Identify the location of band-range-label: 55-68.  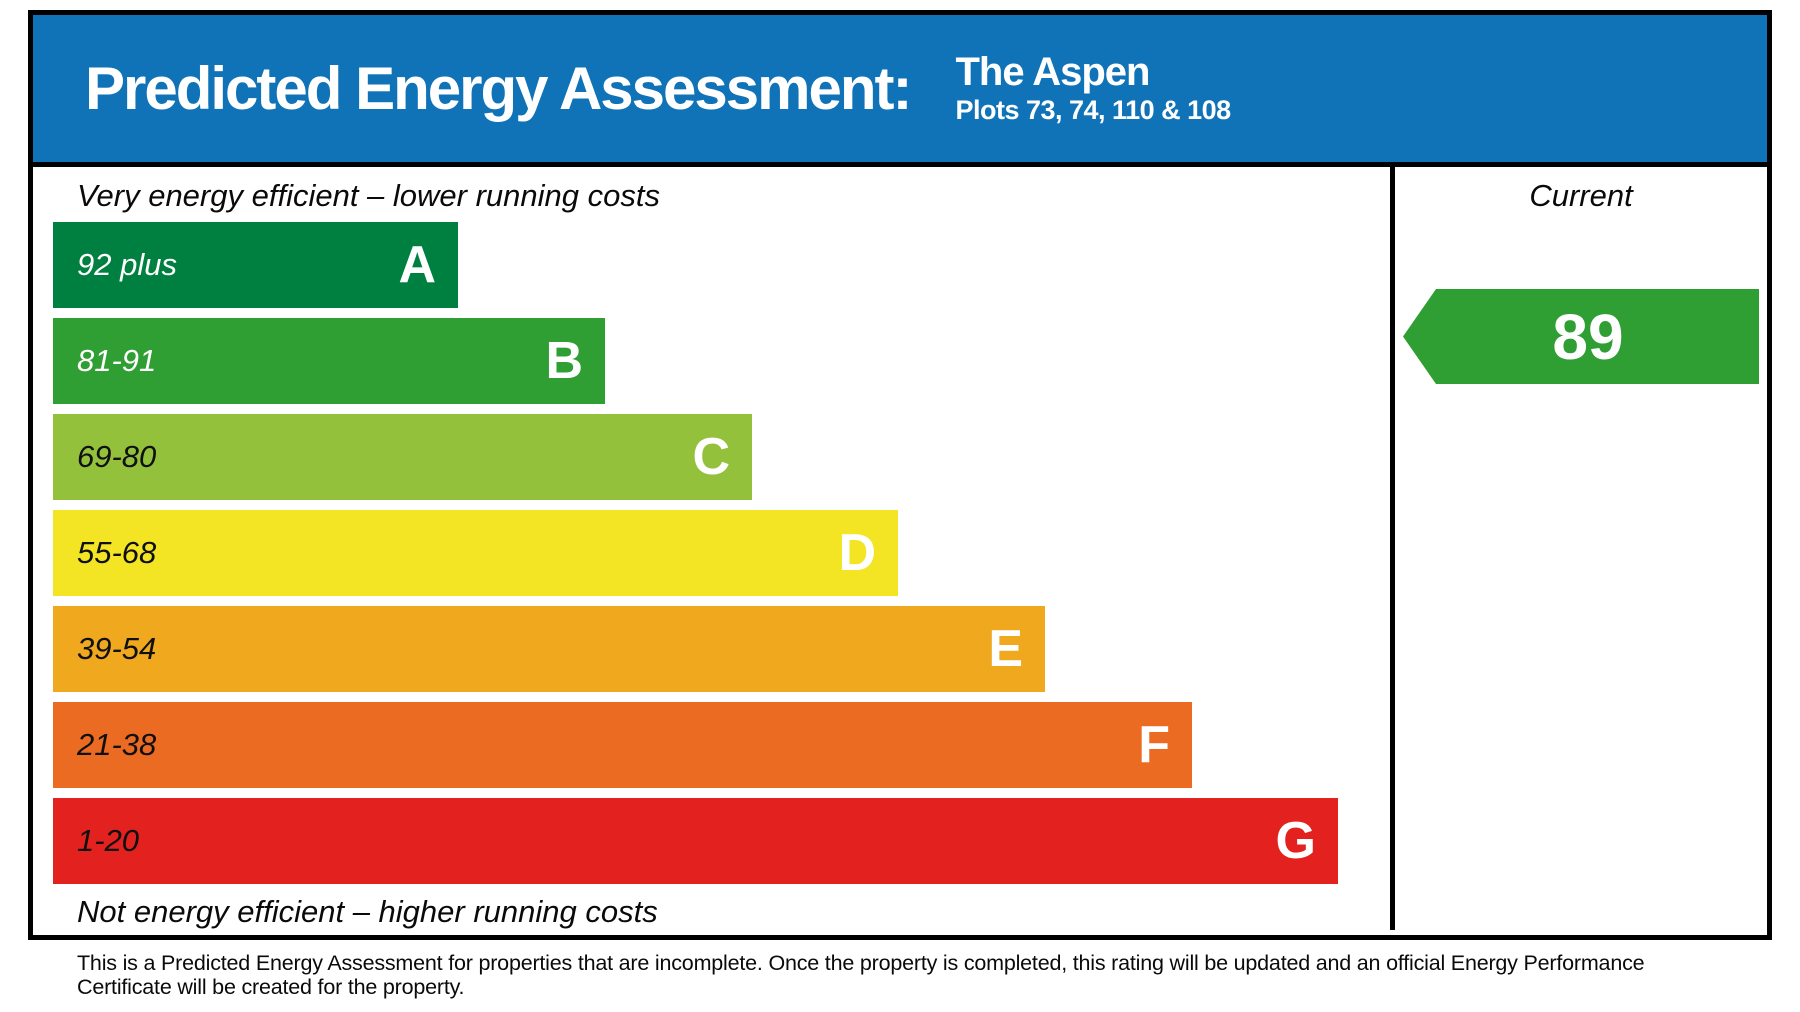
(117, 552).